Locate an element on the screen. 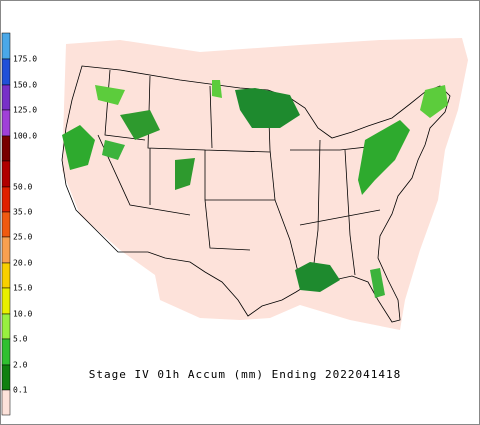 The image size is (480, 425). legend-label: 25.0 is located at coordinates (22, 237).